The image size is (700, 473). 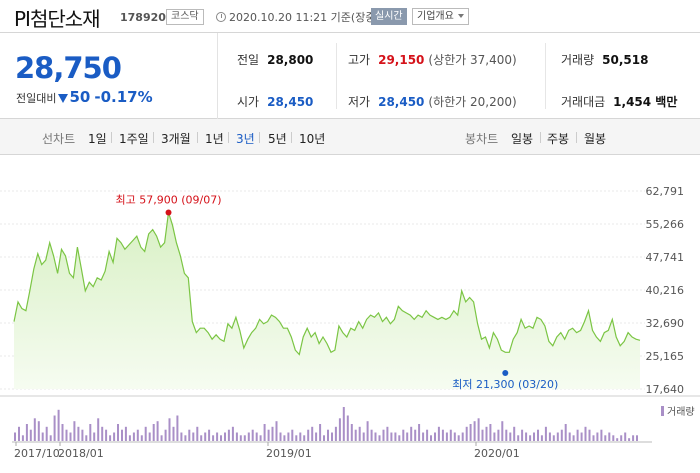 I want to click on corp-info-label: 기업개요, so click(x=435, y=16).